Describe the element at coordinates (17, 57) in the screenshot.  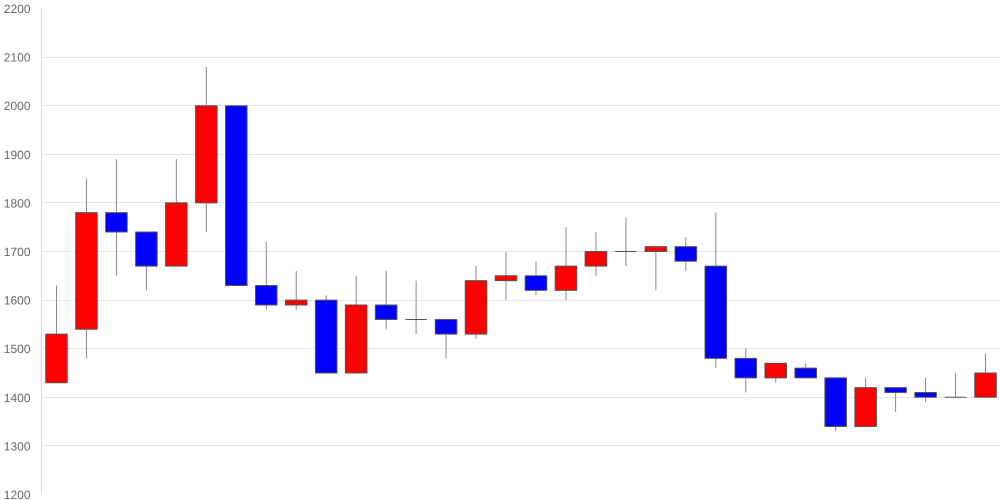
I see `y-tick-label: 2100` at that location.